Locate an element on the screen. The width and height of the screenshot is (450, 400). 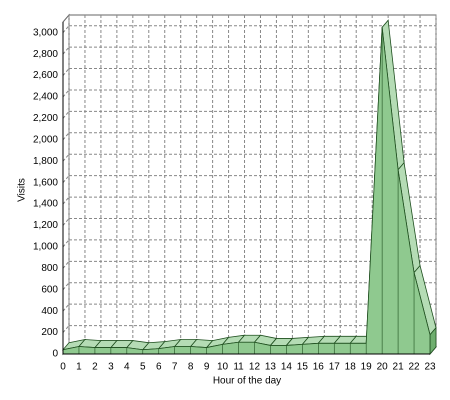
x-tick-label: 8 is located at coordinates (191, 367).